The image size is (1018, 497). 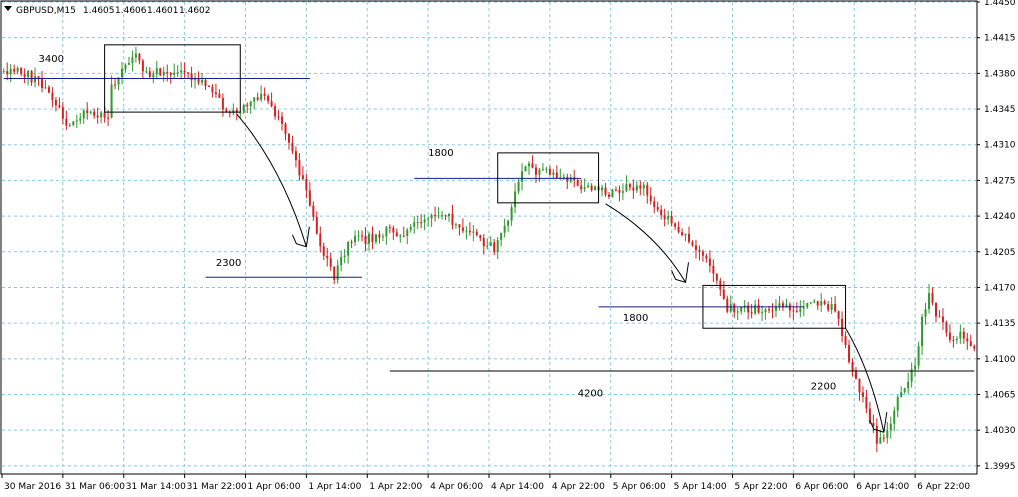 I want to click on header-price-3: 1.4601, so click(x=163, y=11).